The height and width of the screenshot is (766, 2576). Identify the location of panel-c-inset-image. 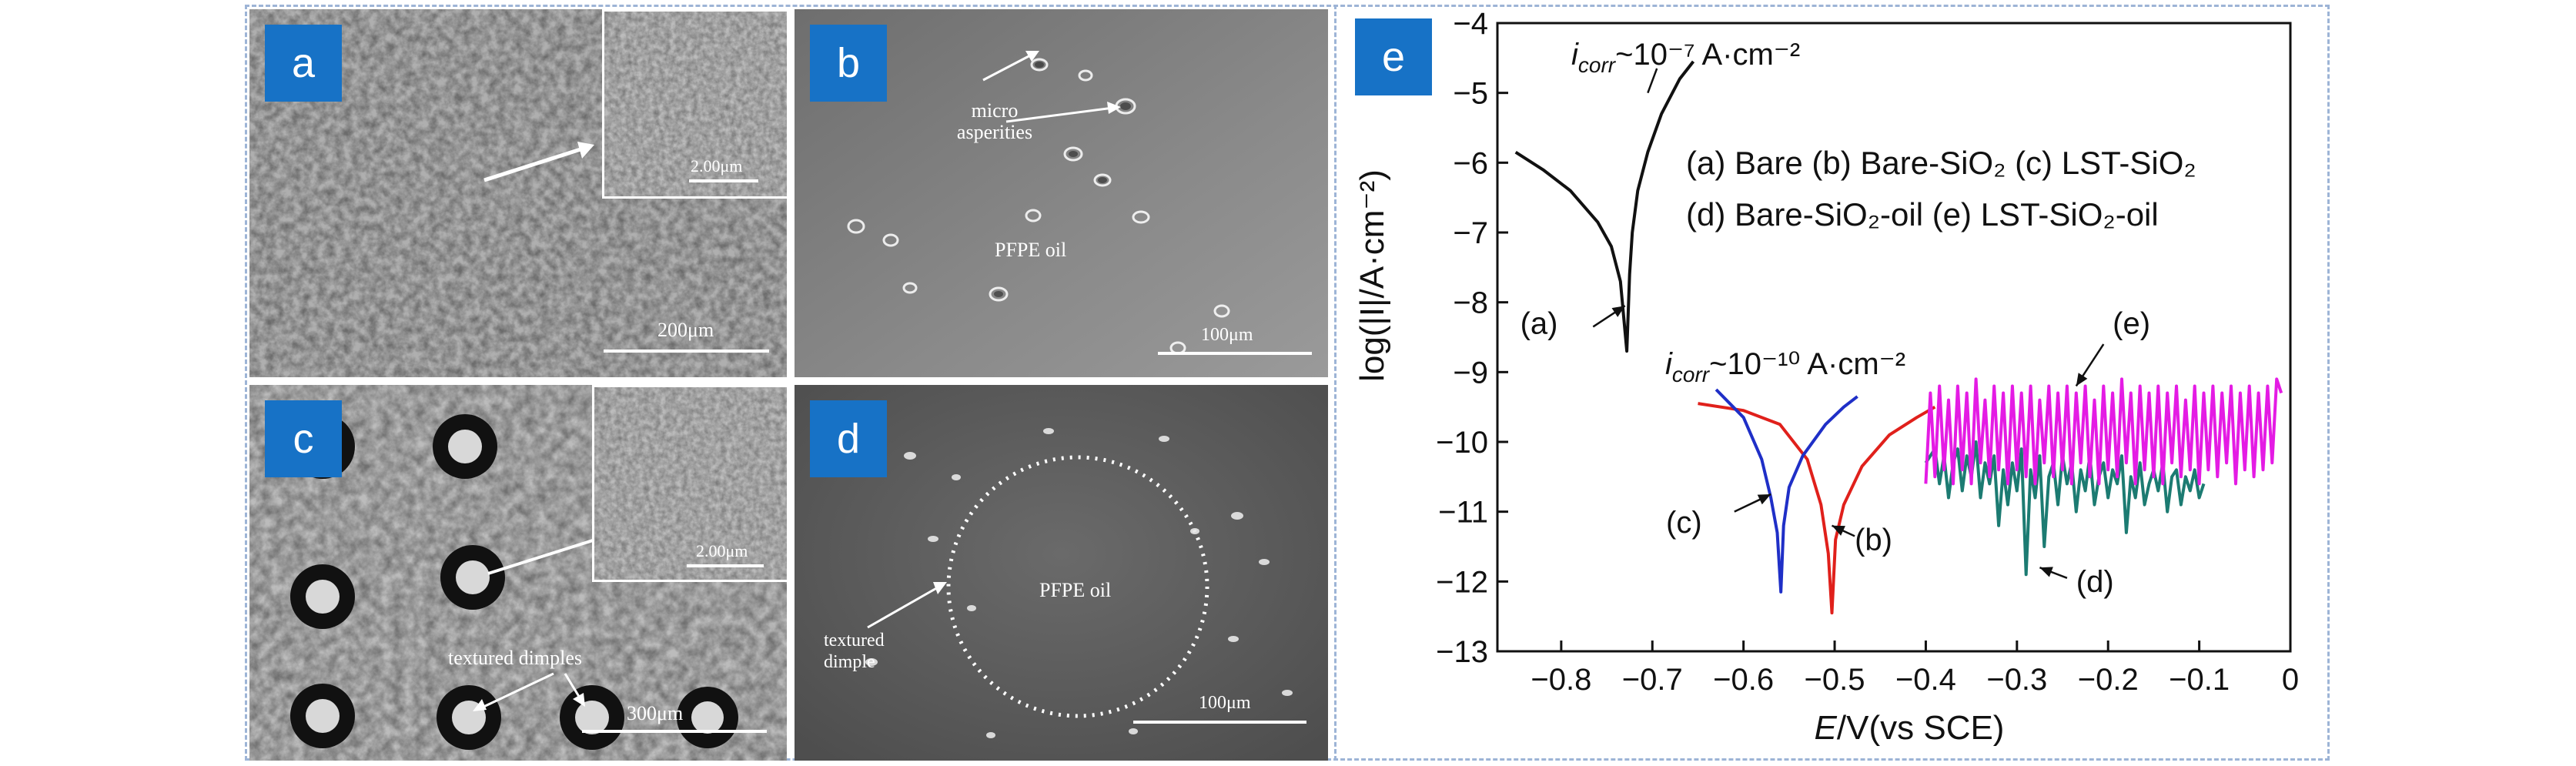
(691, 483).